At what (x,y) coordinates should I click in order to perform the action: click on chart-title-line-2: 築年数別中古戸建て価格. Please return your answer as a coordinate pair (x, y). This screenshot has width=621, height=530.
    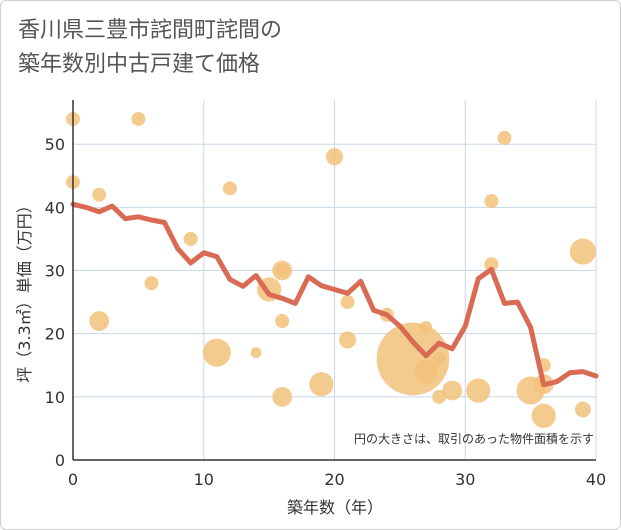
    Looking at the image, I should click on (139, 64).